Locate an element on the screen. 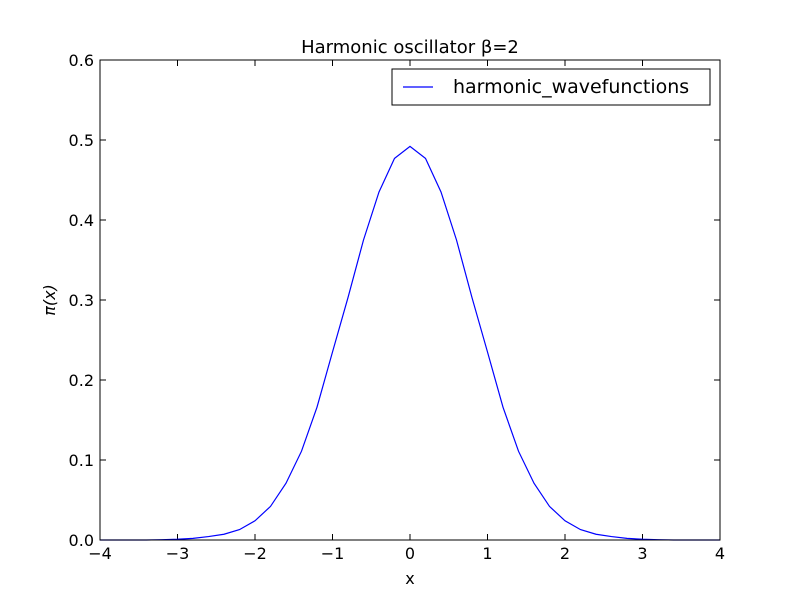 This screenshot has width=800, height=600. y-tick-label: 0.5 is located at coordinates (81, 140).